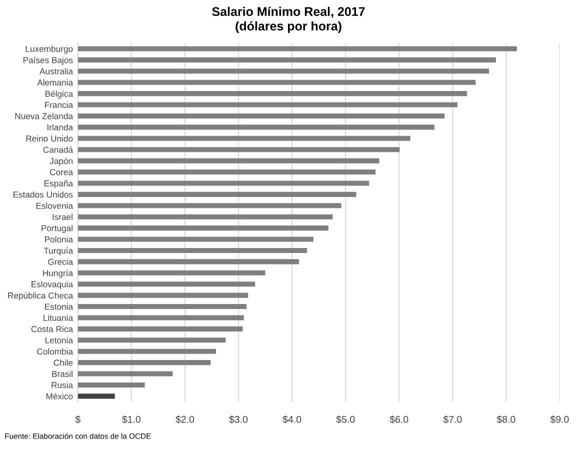 Image resolution: width=577 pixels, height=454 pixels. What do you see at coordinates (43, 194) in the screenshot?
I see `y-tick-label: Estados Unidos` at bounding box center [43, 194].